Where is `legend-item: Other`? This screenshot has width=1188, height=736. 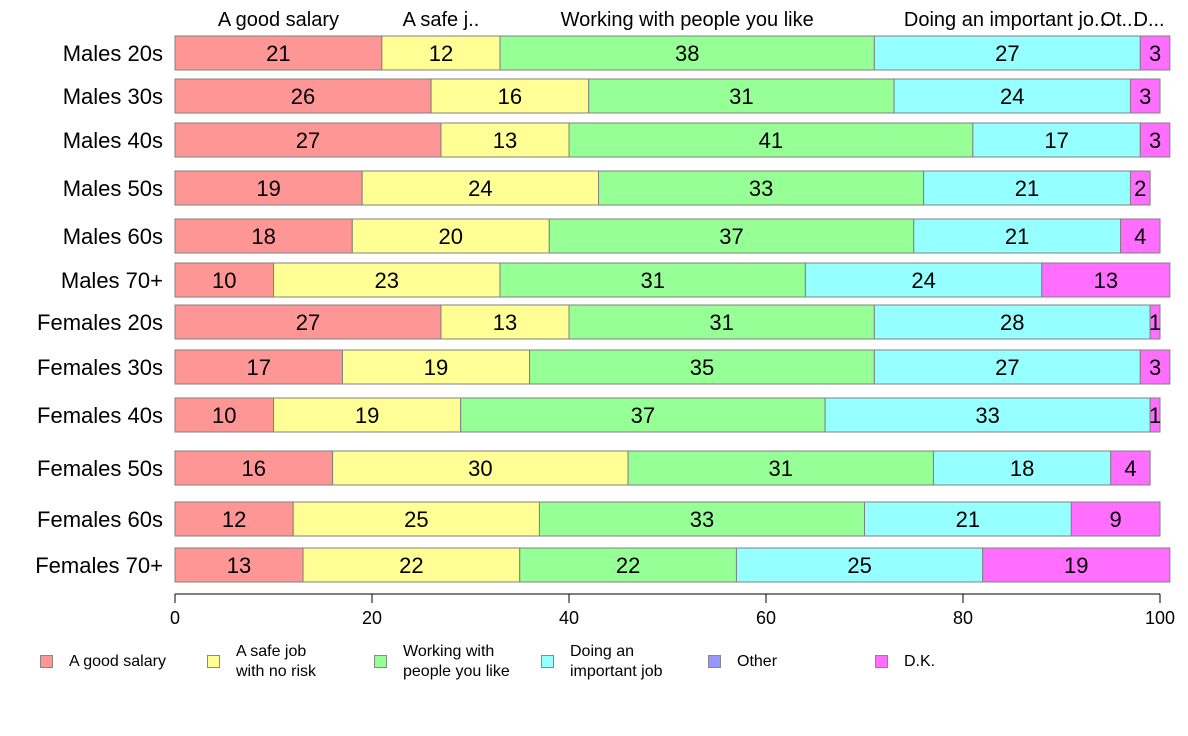 legend-item: Other is located at coordinates (742, 657).